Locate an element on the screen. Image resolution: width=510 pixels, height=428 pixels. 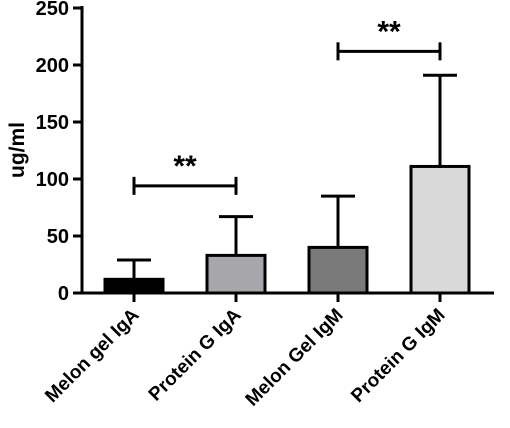
sig-label-1: ** is located at coordinates (389, 31).